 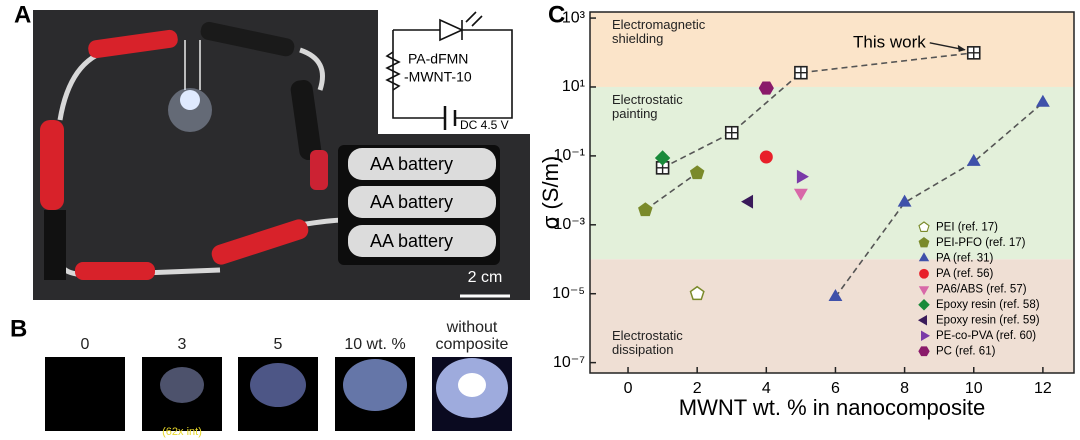 I want to click on led-glow, so click(x=190, y=110).